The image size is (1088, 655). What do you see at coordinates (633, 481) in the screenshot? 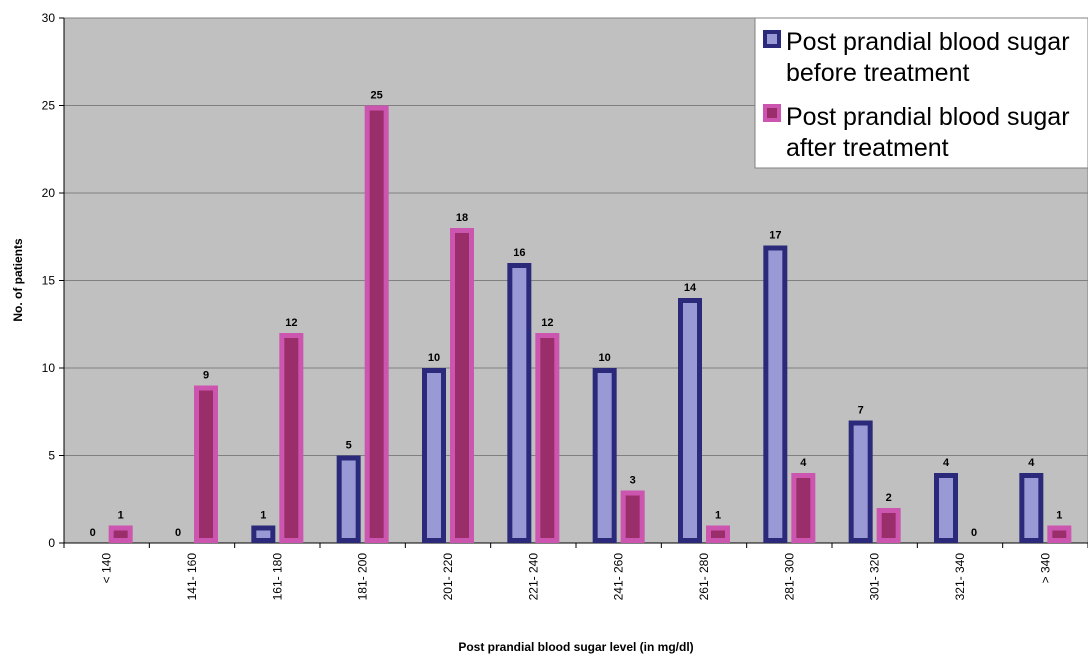
I see `data-label-after: 3` at bounding box center [633, 481].